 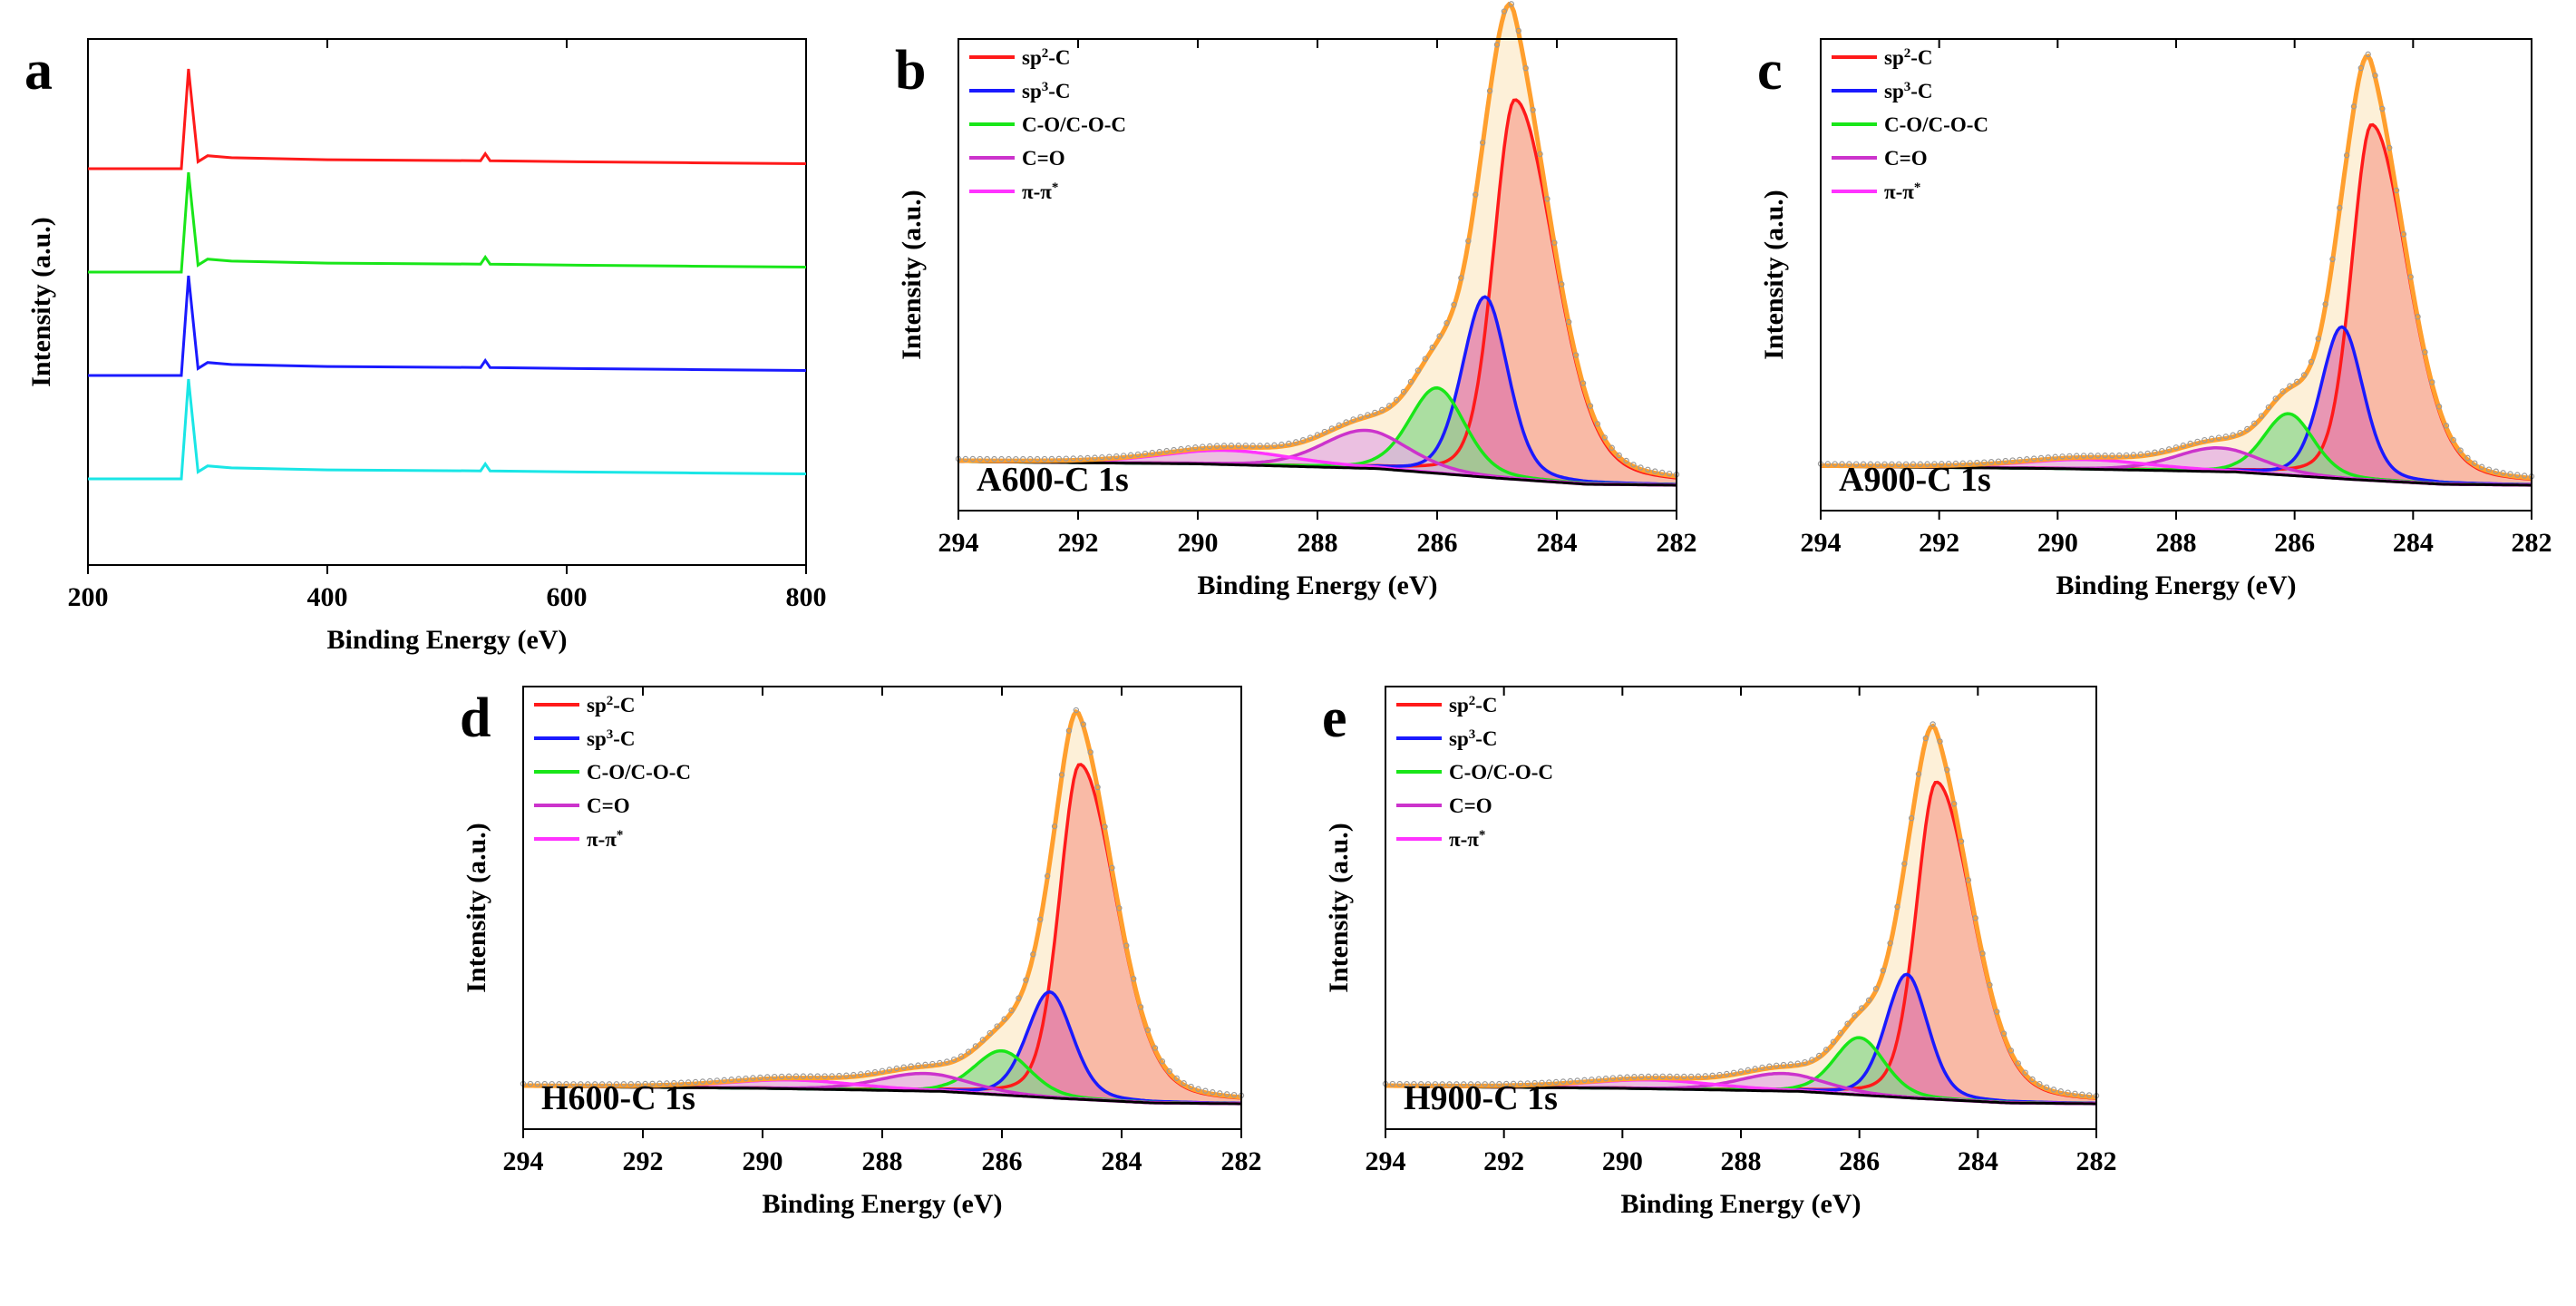 I want to click on sample-label: A600-C 1s, so click(x=1053, y=480).